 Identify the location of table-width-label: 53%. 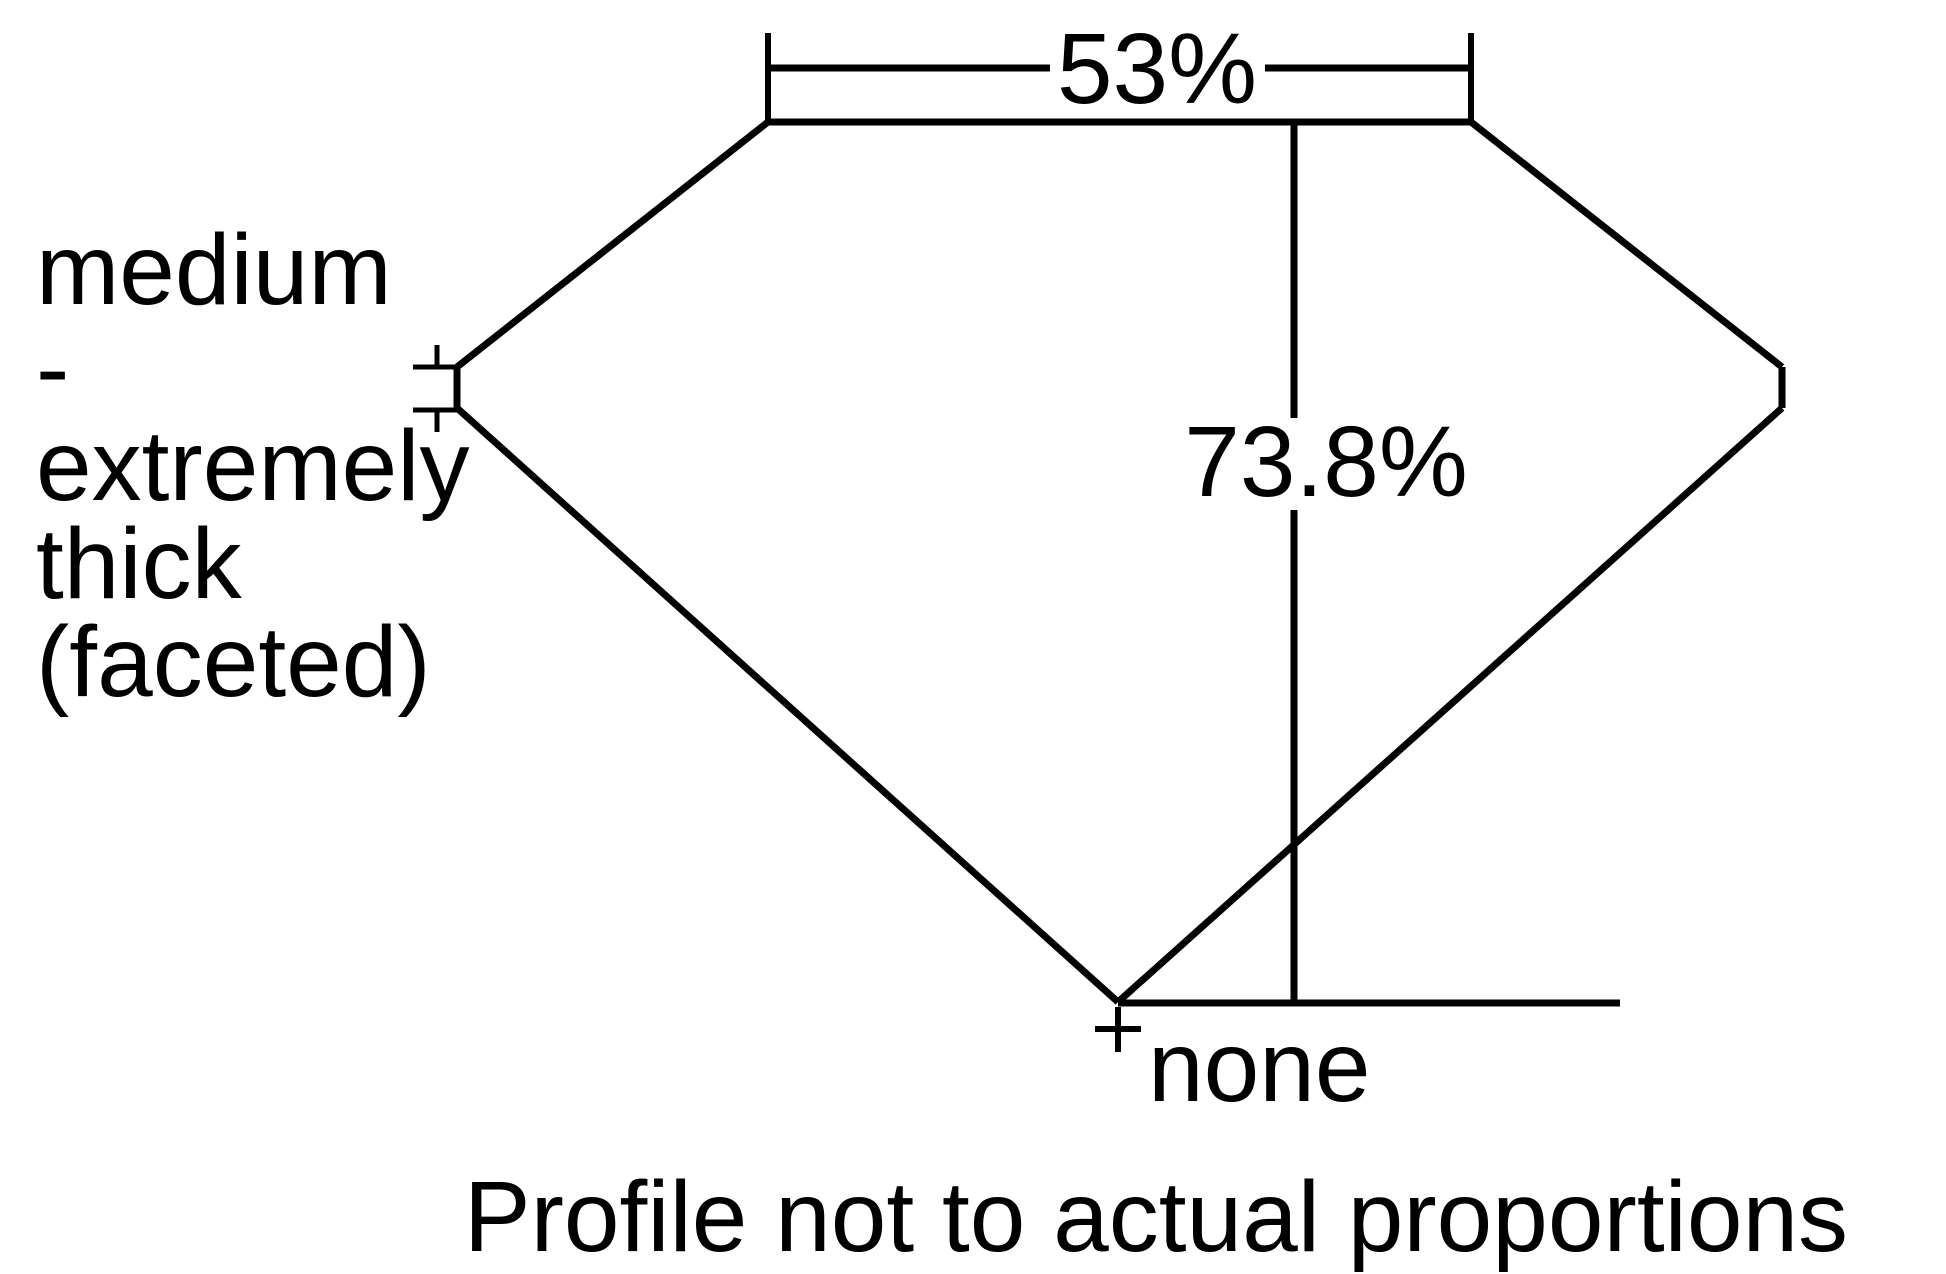
(1157, 69).